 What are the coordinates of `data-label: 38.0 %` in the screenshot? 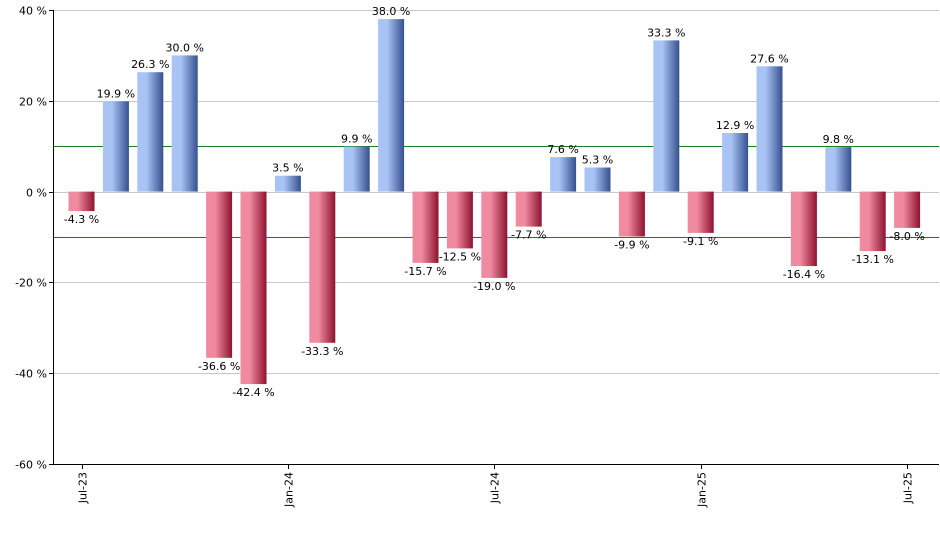 It's located at (391, 11).